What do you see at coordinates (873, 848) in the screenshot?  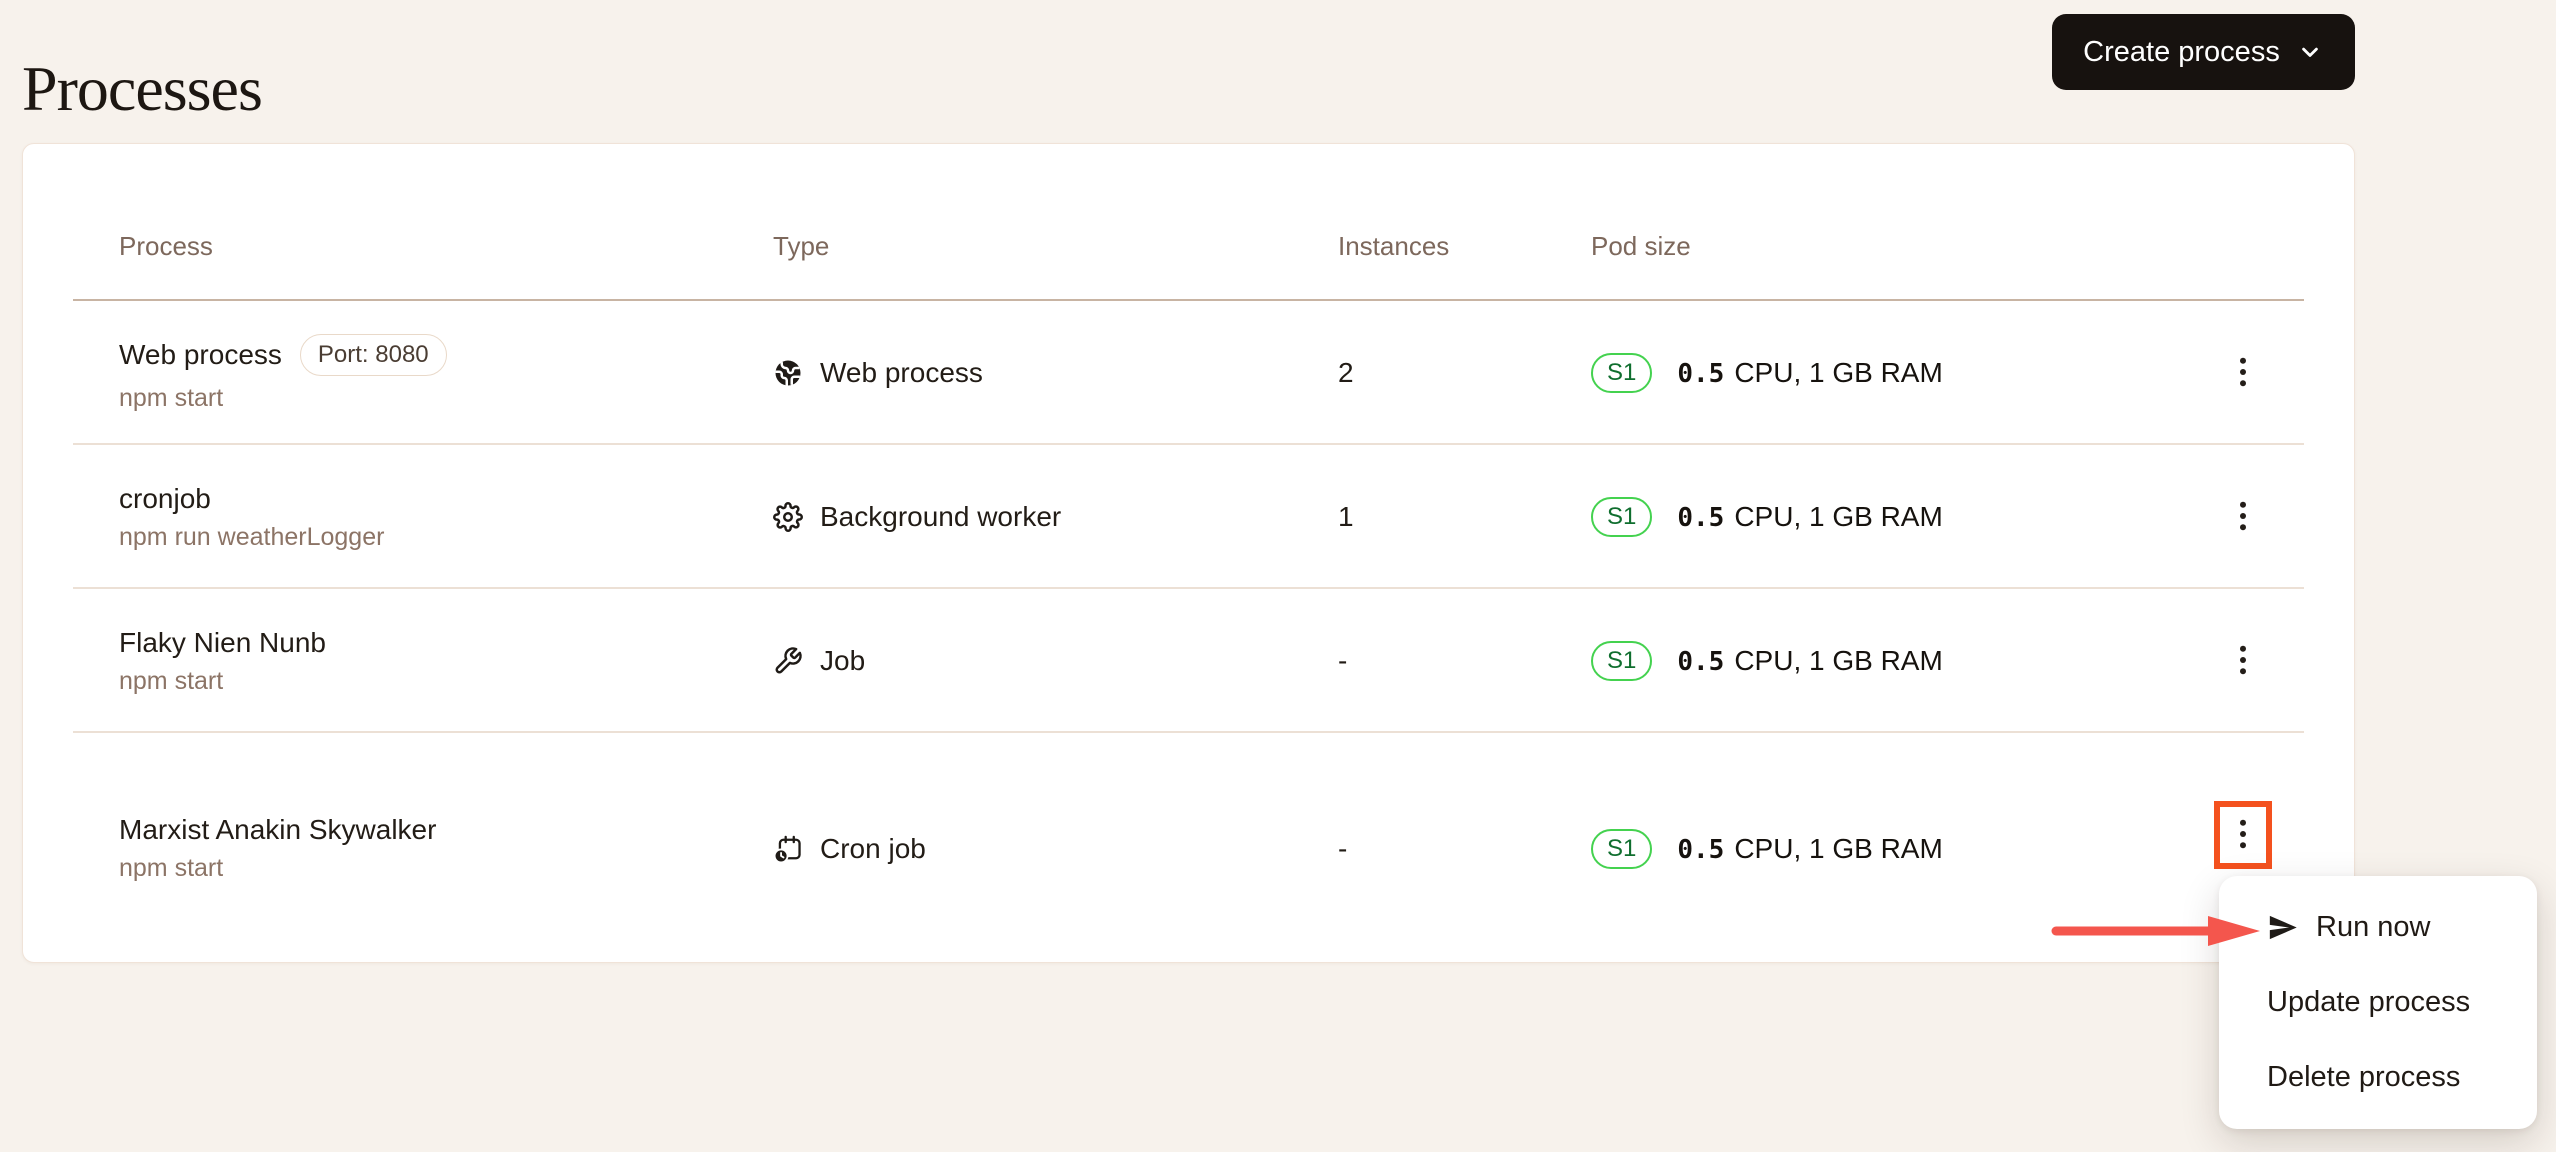 I see `type-label: Cron job` at bounding box center [873, 848].